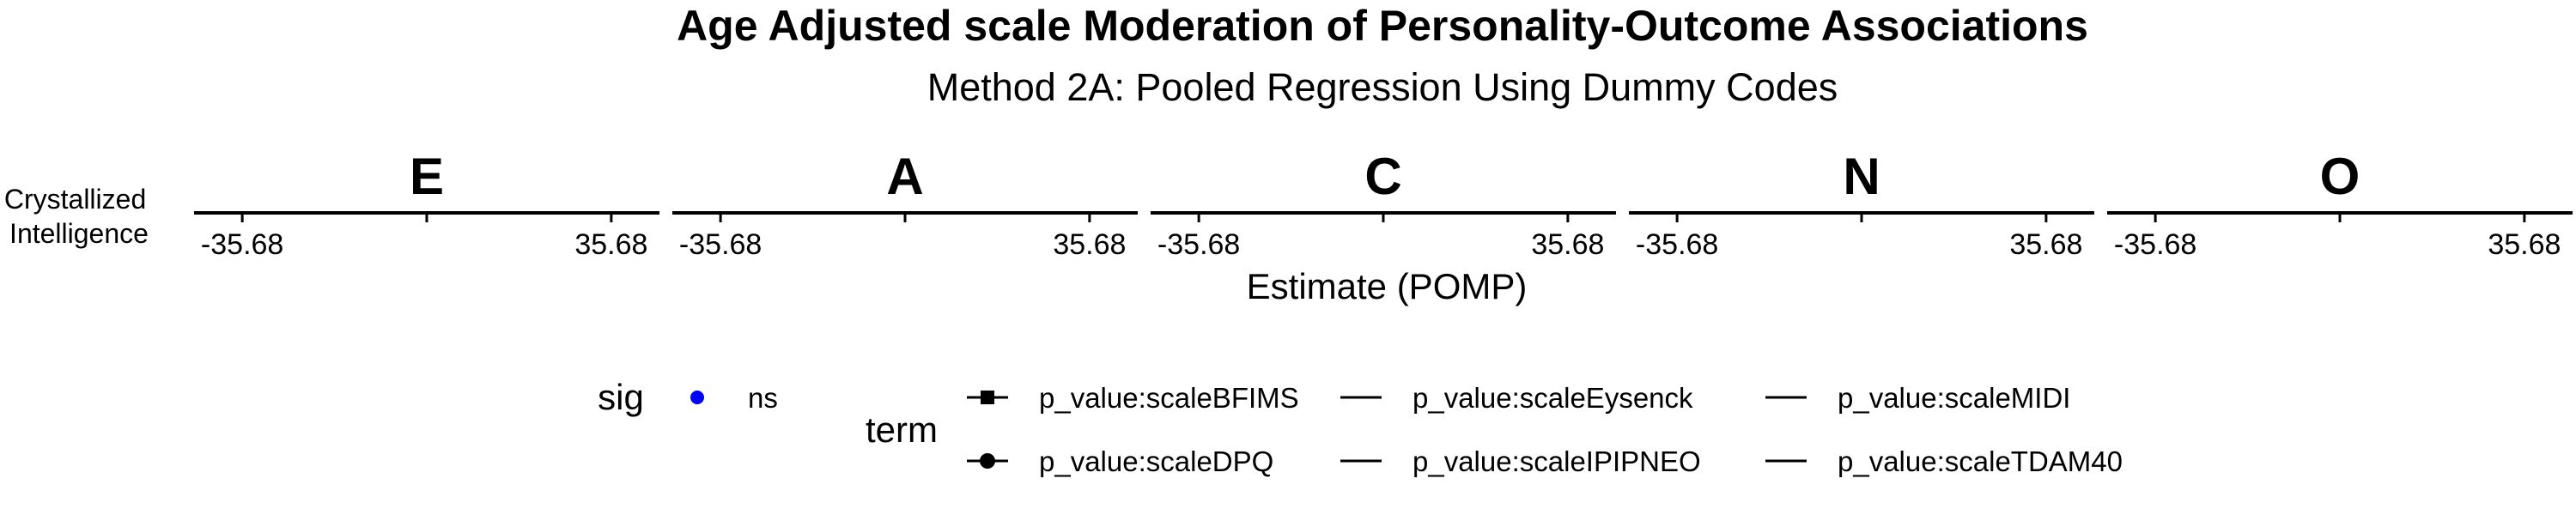 The width and height of the screenshot is (2576, 515). Describe the element at coordinates (688, 397) in the screenshot. I see `legend-sig: sig ns` at that location.